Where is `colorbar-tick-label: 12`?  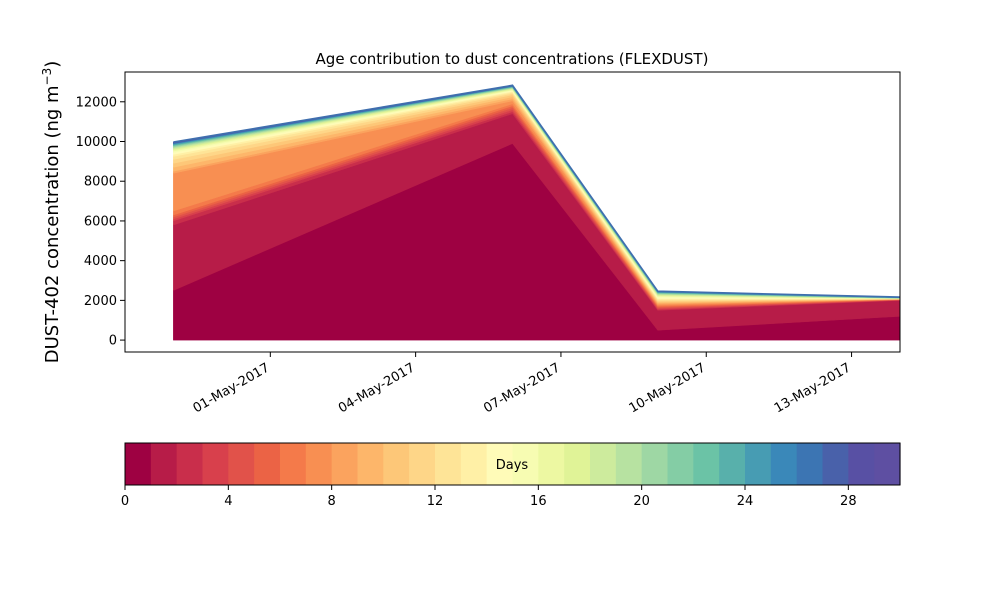 colorbar-tick-label: 12 is located at coordinates (435, 501).